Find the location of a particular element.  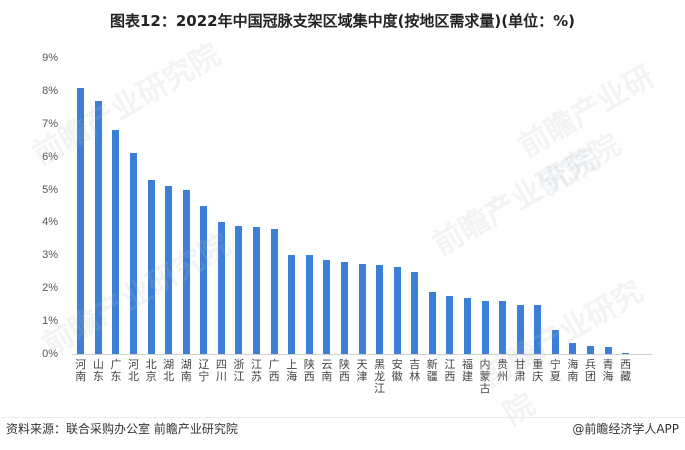

x-tick-label: 福建 is located at coordinates (467, 370).